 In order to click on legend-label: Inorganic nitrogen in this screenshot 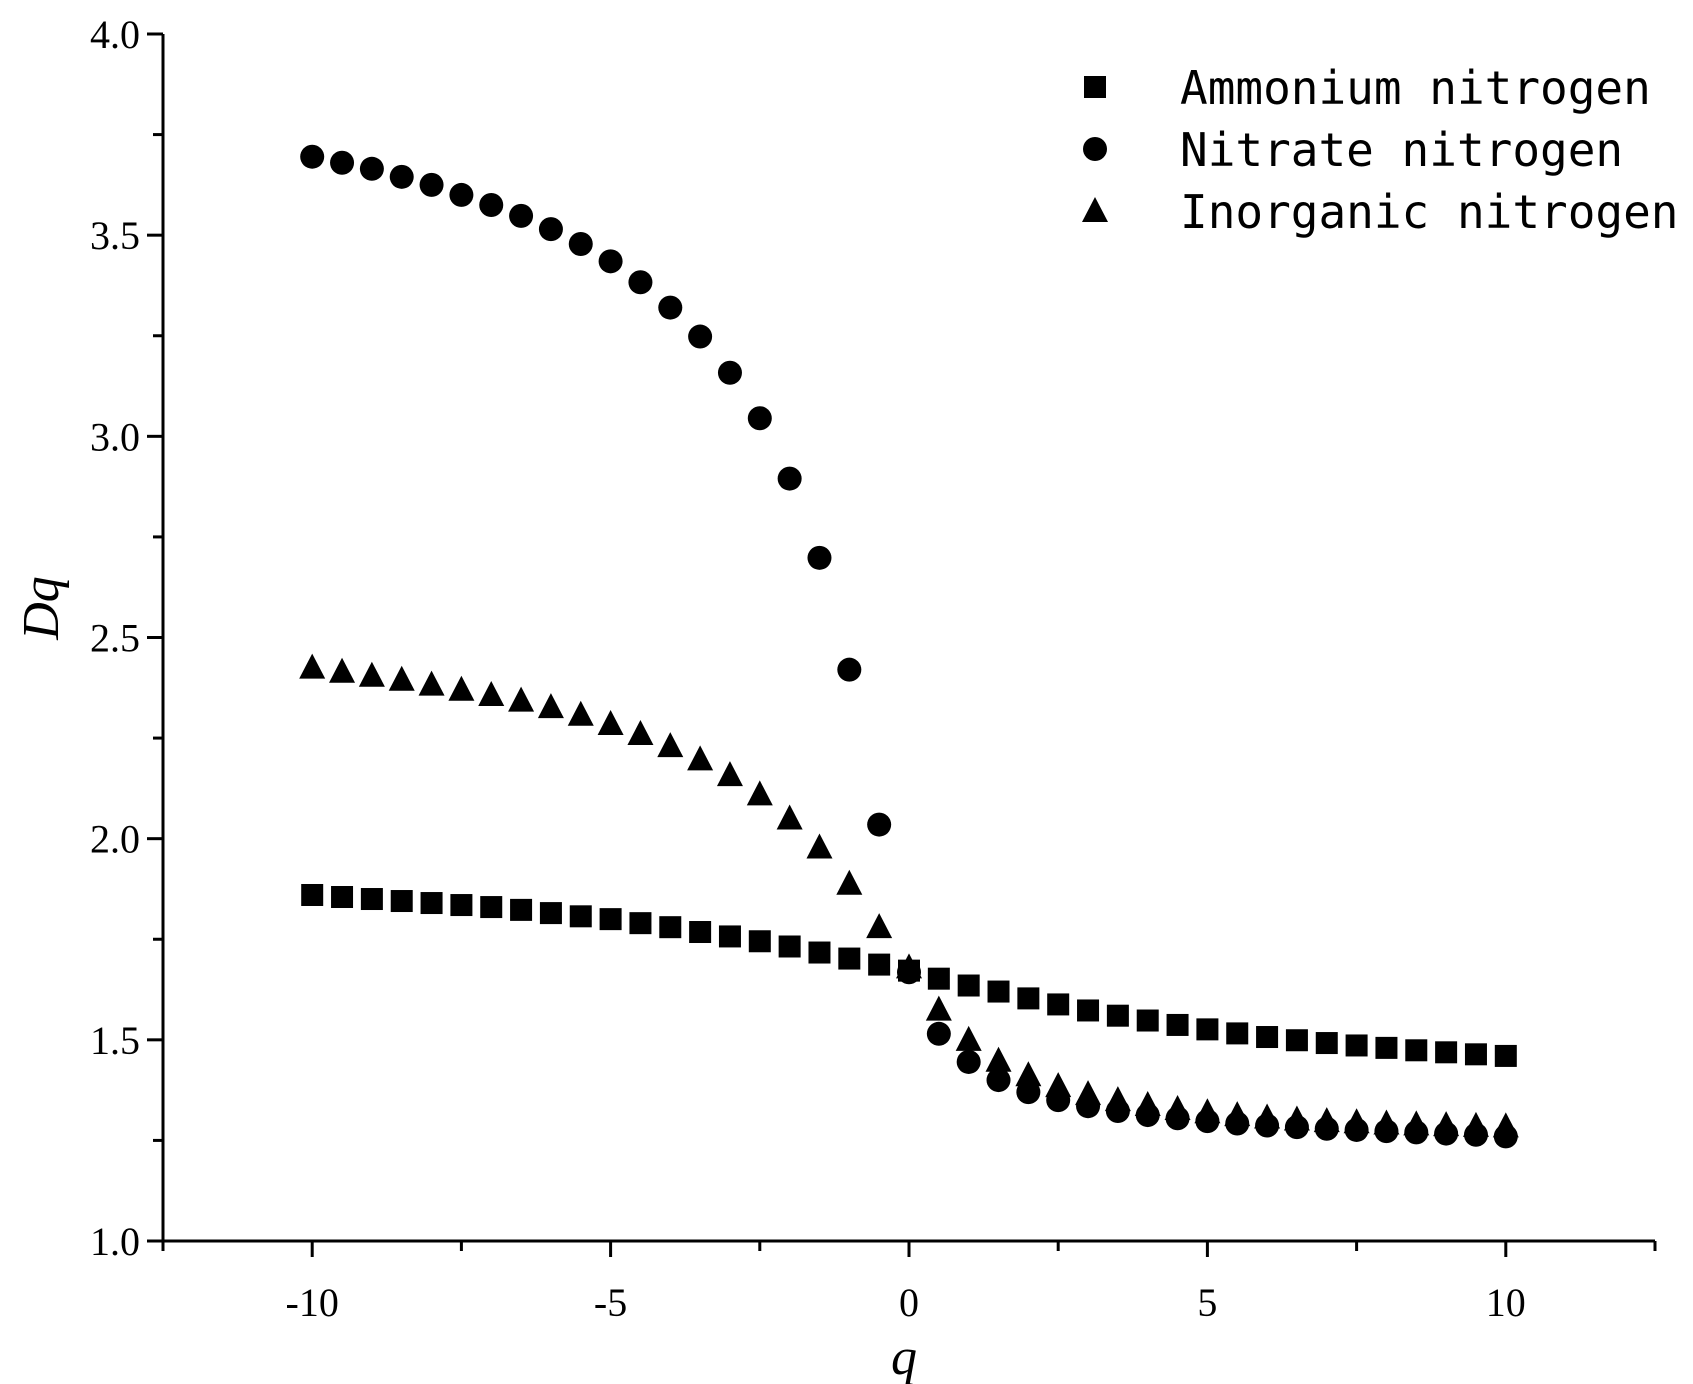, I will do `click(1429, 212)`.